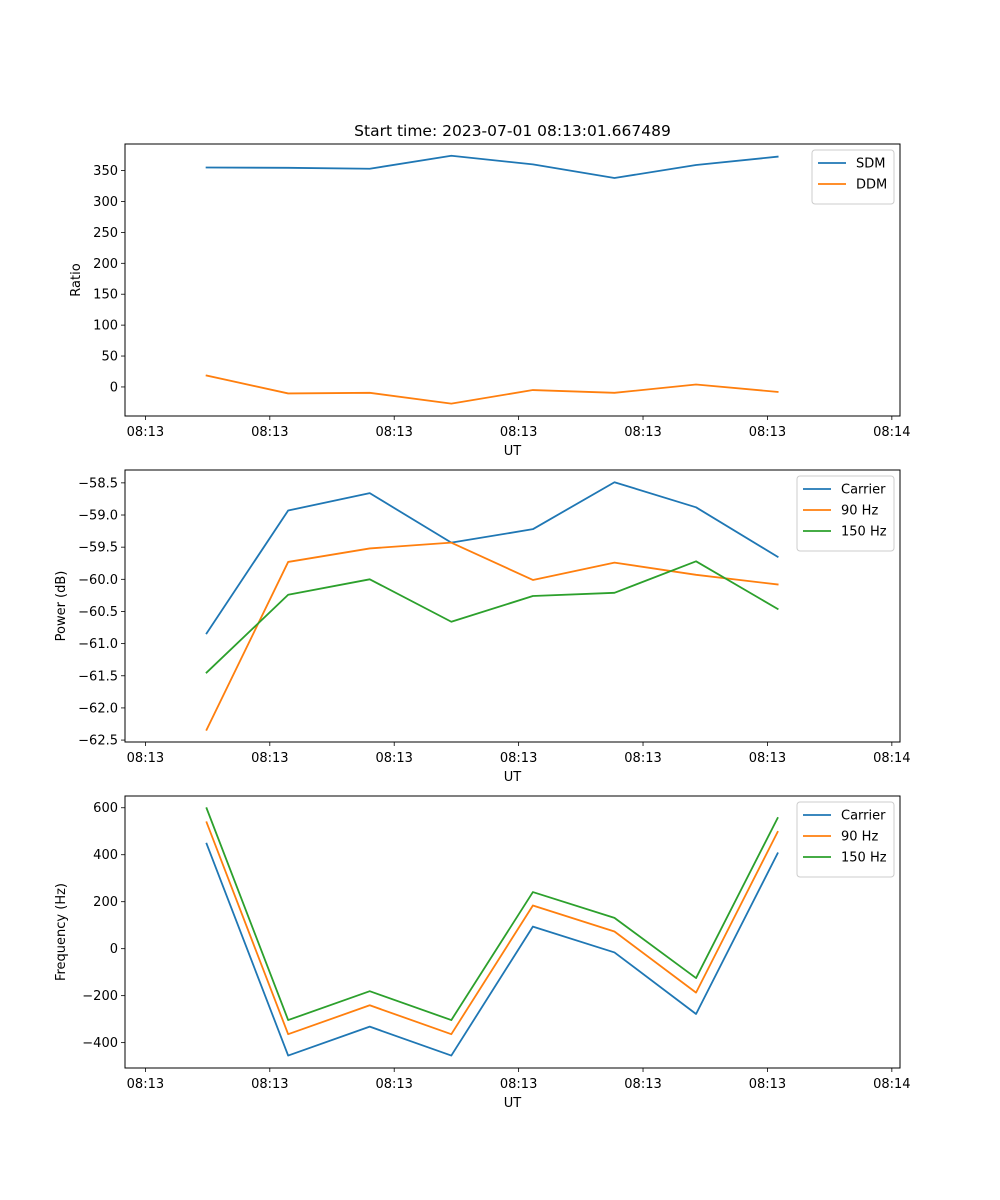 The image size is (1000, 1200). What do you see at coordinates (98, 741) in the screenshot?
I see `y-tick-label: −62.5` at bounding box center [98, 741].